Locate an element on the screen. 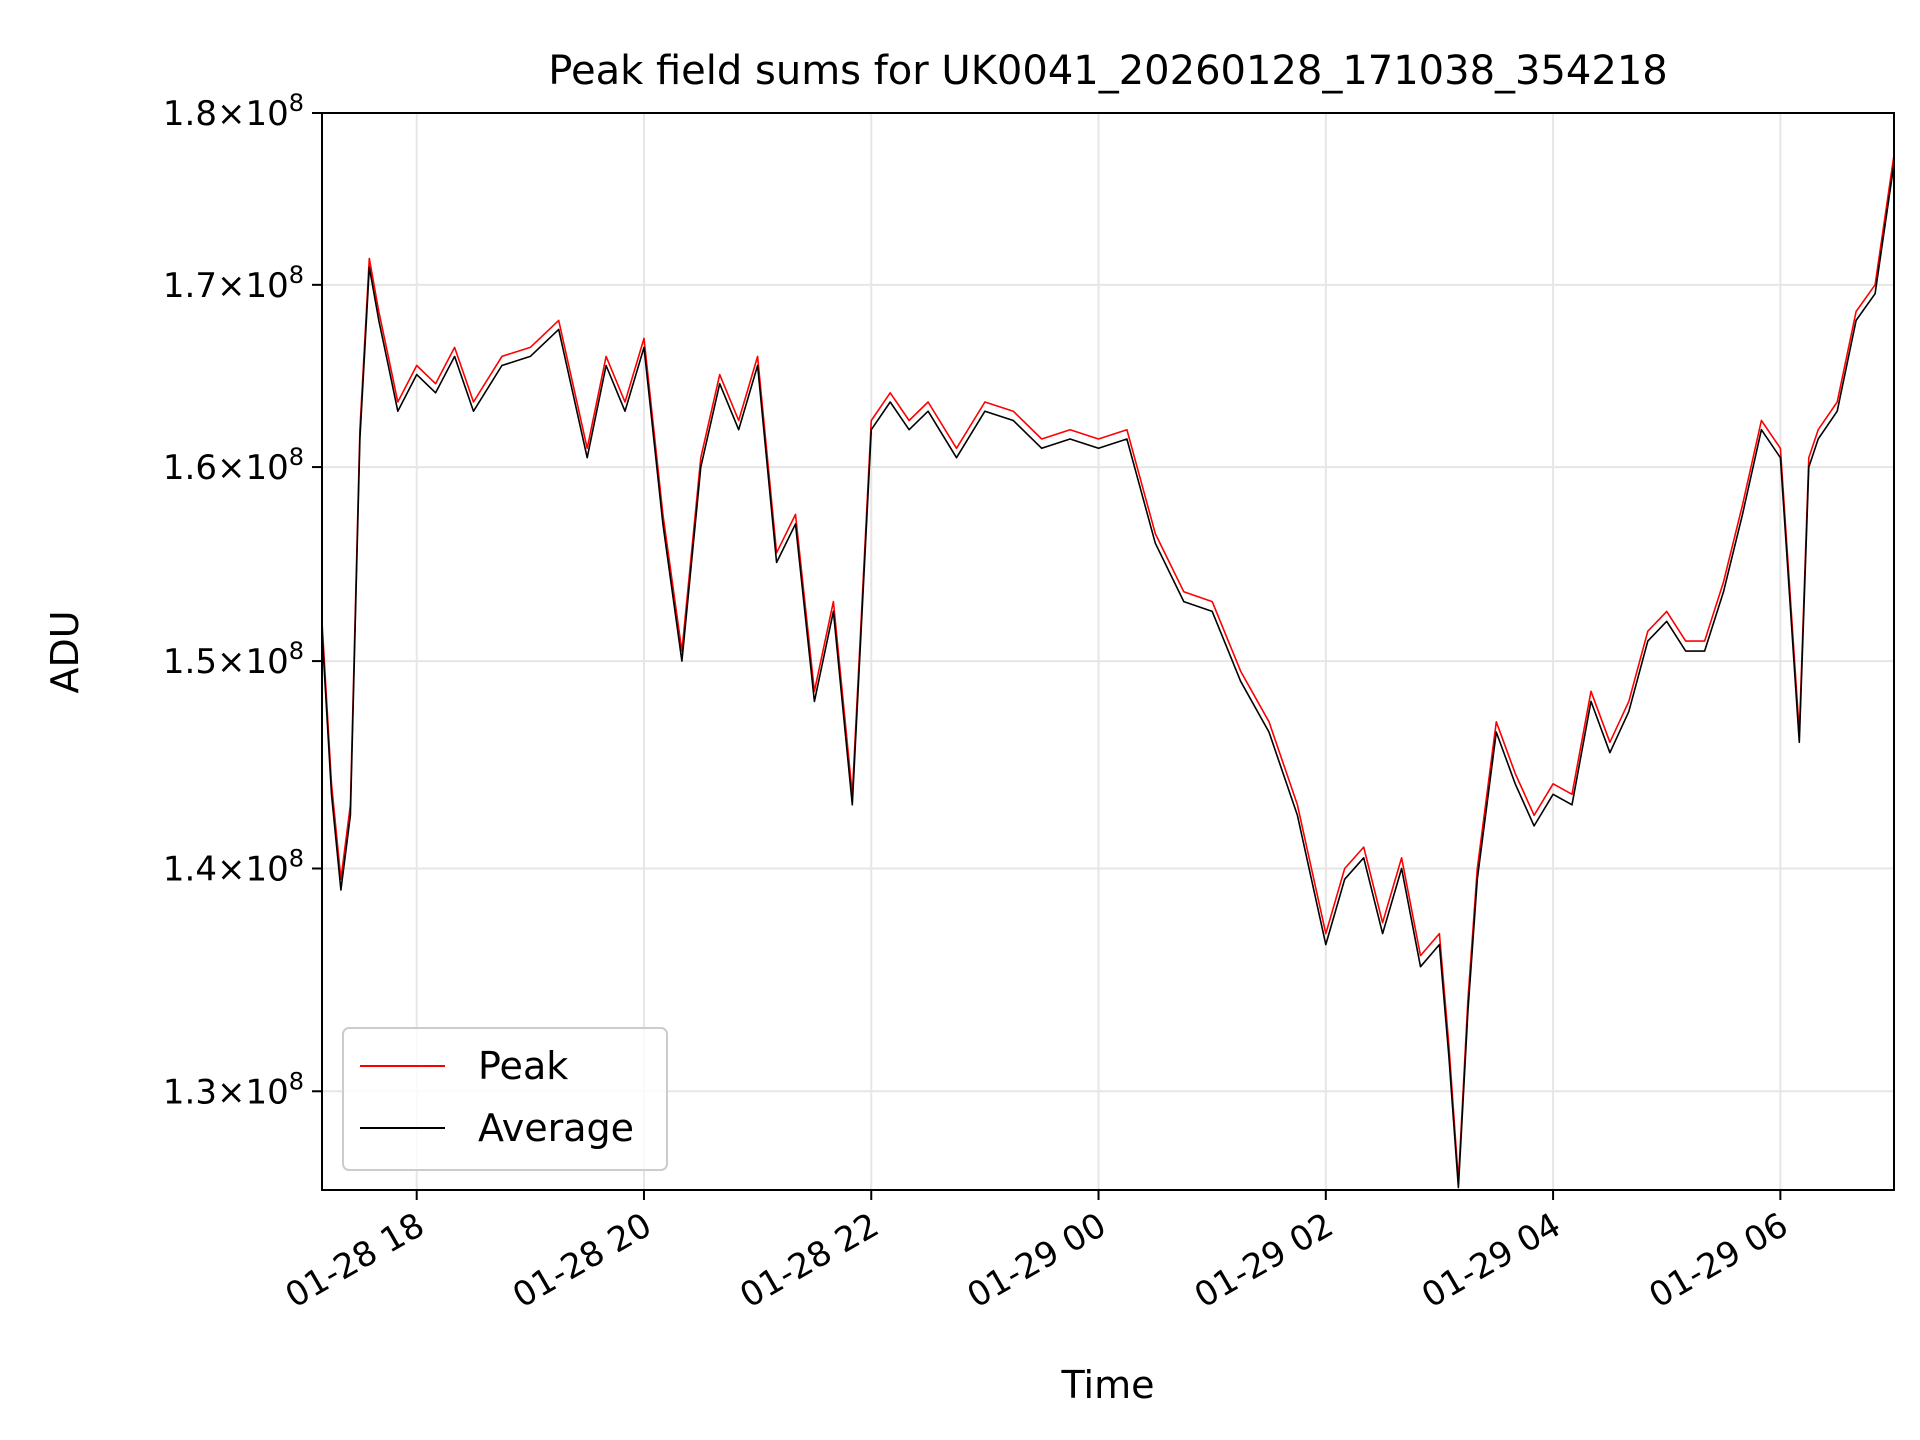  y-tick-label: 1.5×10⁸ is located at coordinates (233, 659).